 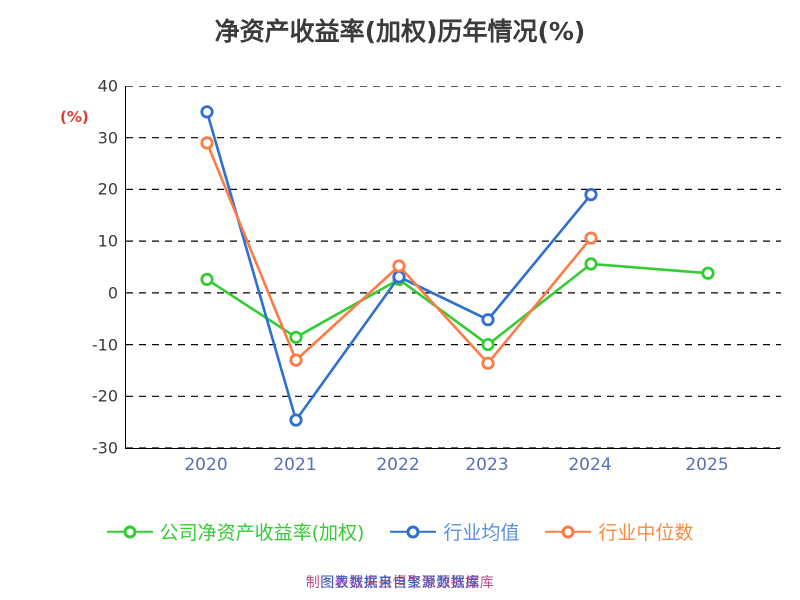 I want to click on x-tick-2021: 2021, so click(x=295, y=465).